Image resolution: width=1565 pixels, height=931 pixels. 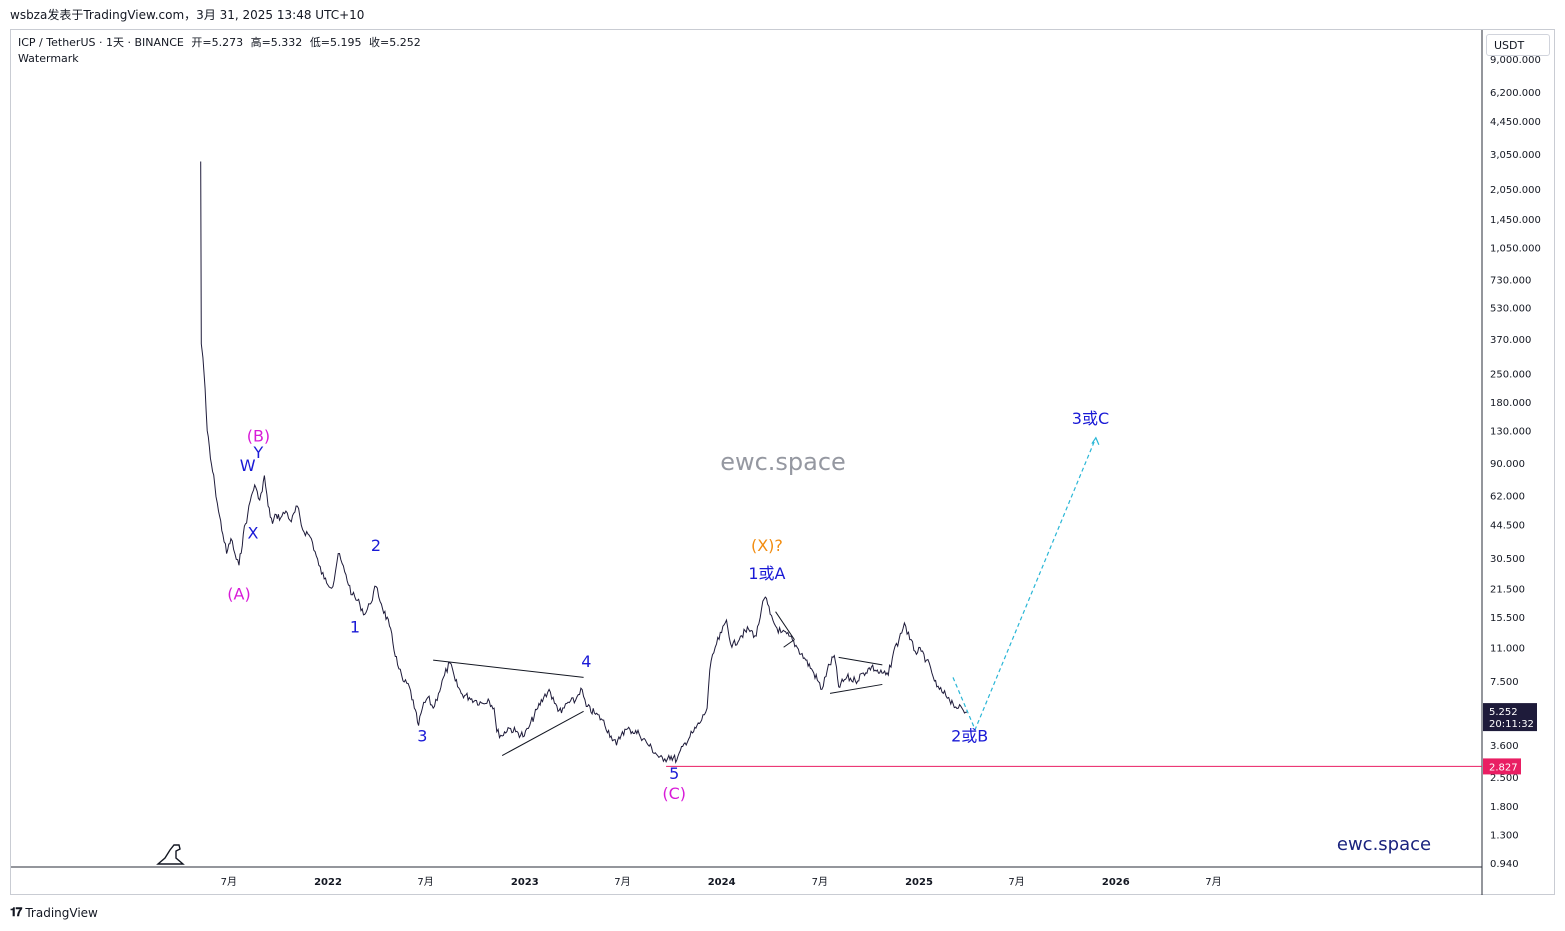 What do you see at coordinates (1504, 778) in the screenshot?
I see `y-tick-22: 2.500` at bounding box center [1504, 778].